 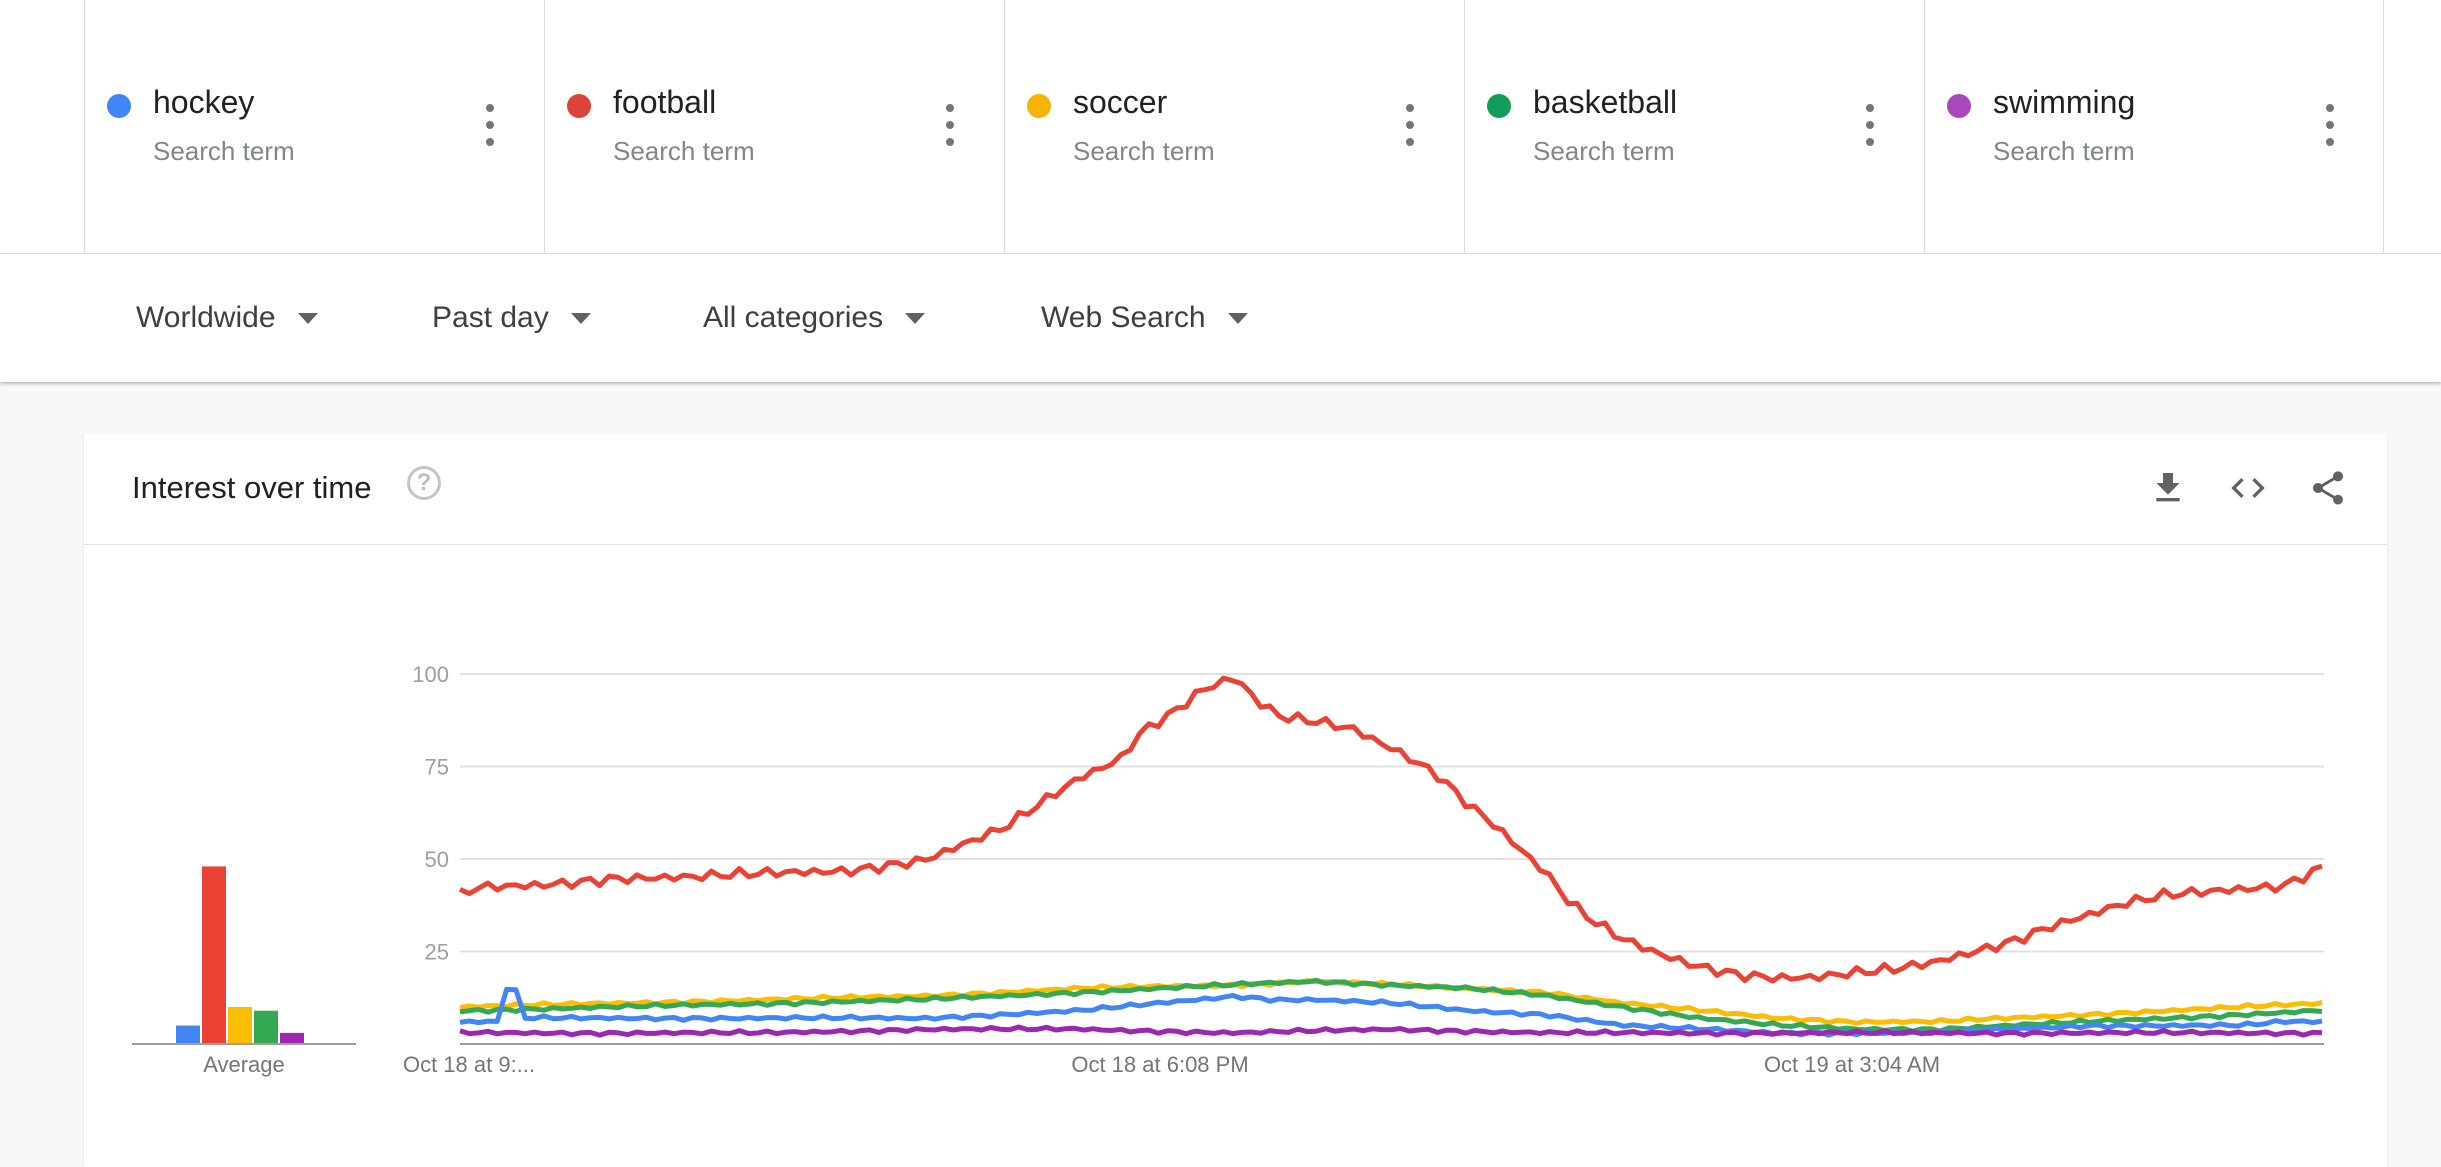 I want to click on term-card-swimming: swimming Search term, so click(x=2154, y=126).